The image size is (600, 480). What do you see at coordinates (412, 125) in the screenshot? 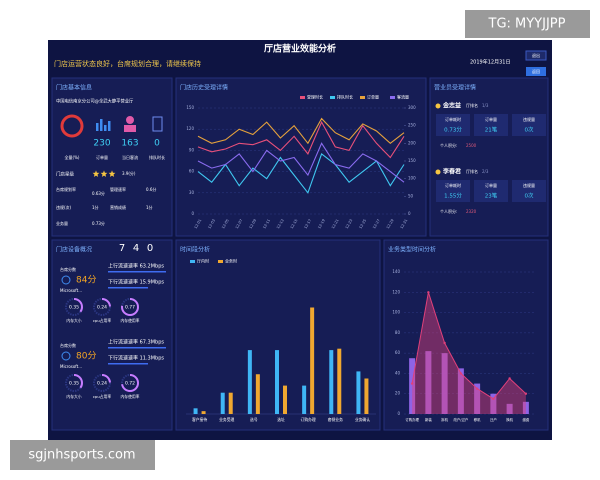
I see `y2-tick-label: 250` at bounding box center [412, 125].